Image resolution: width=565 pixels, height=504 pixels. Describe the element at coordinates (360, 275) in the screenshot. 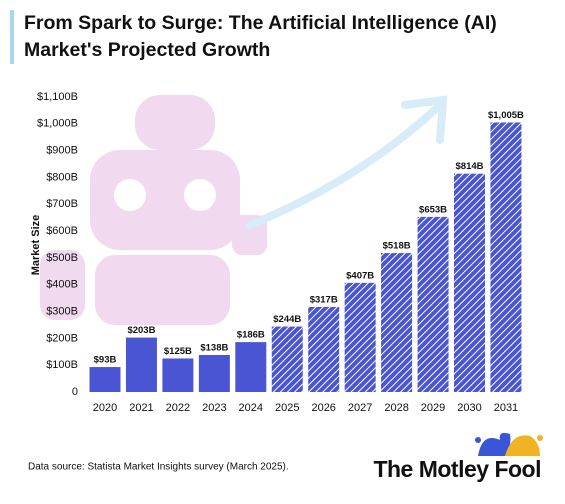

I see `value-label: $407B` at that location.